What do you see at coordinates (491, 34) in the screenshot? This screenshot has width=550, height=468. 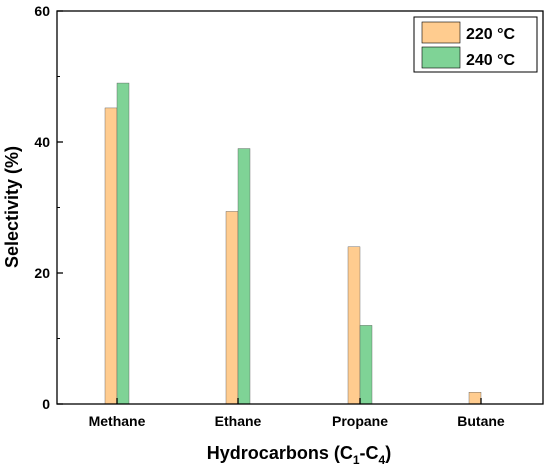 I see `legend-label-220: 220 °C` at bounding box center [491, 34].